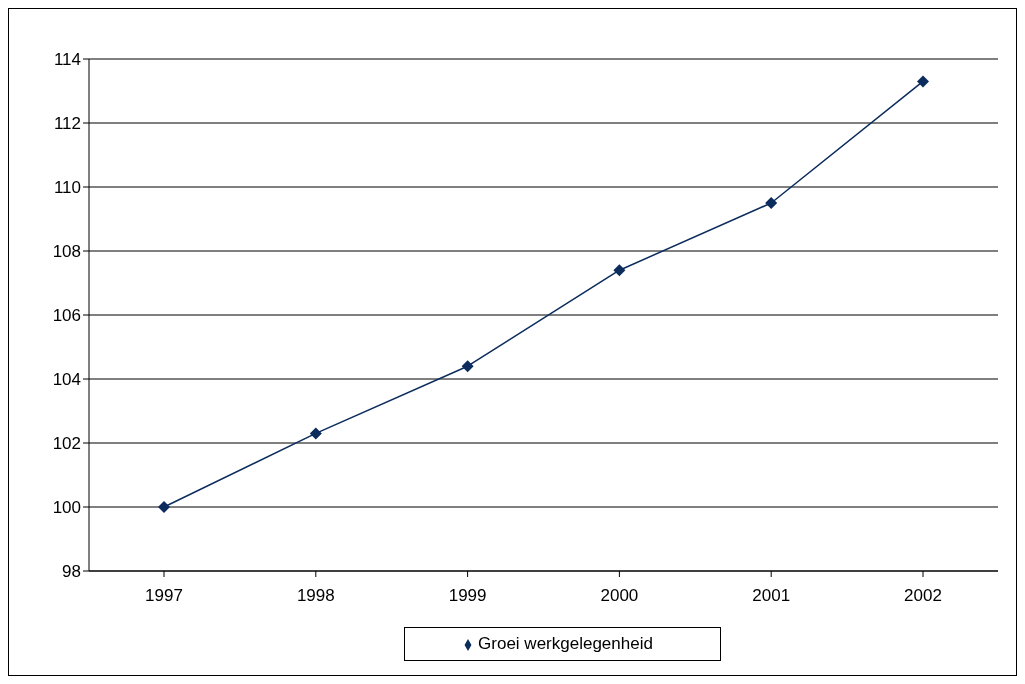  What do you see at coordinates (67, 124) in the screenshot?
I see `y-tick-label: 112` at bounding box center [67, 124].